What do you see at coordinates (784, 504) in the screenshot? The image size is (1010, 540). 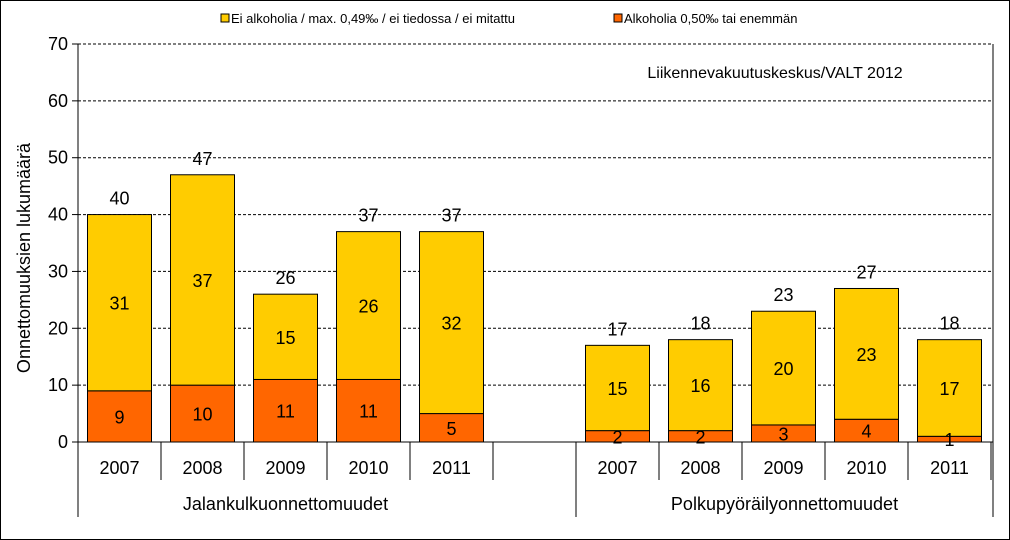 I see `group-label: Polkupyöräilyonnettomuudet` at bounding box center [784, 504].